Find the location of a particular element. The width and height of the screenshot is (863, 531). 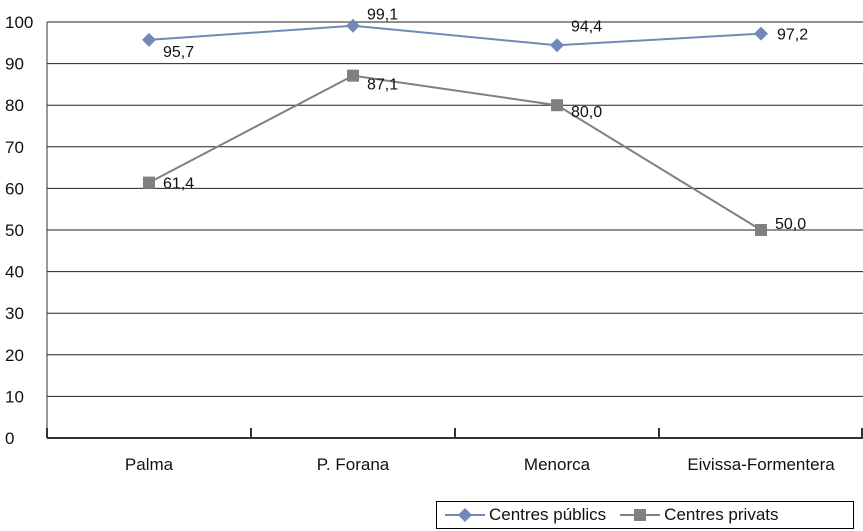

data-label-series-1-point-1: 87,1 is located at coordinates (382, 85).